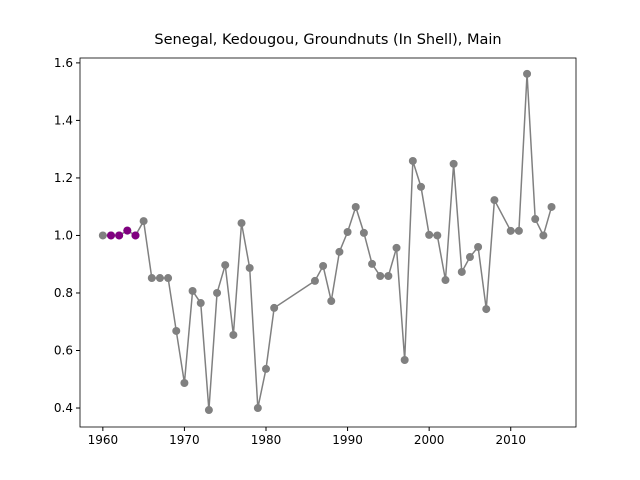 This screenshot has width=640, height=480. What do you see at coordinates (63, 408) in the screenshot?
I see `y-tick-label: 0.4` at bounding box center [63, 408].